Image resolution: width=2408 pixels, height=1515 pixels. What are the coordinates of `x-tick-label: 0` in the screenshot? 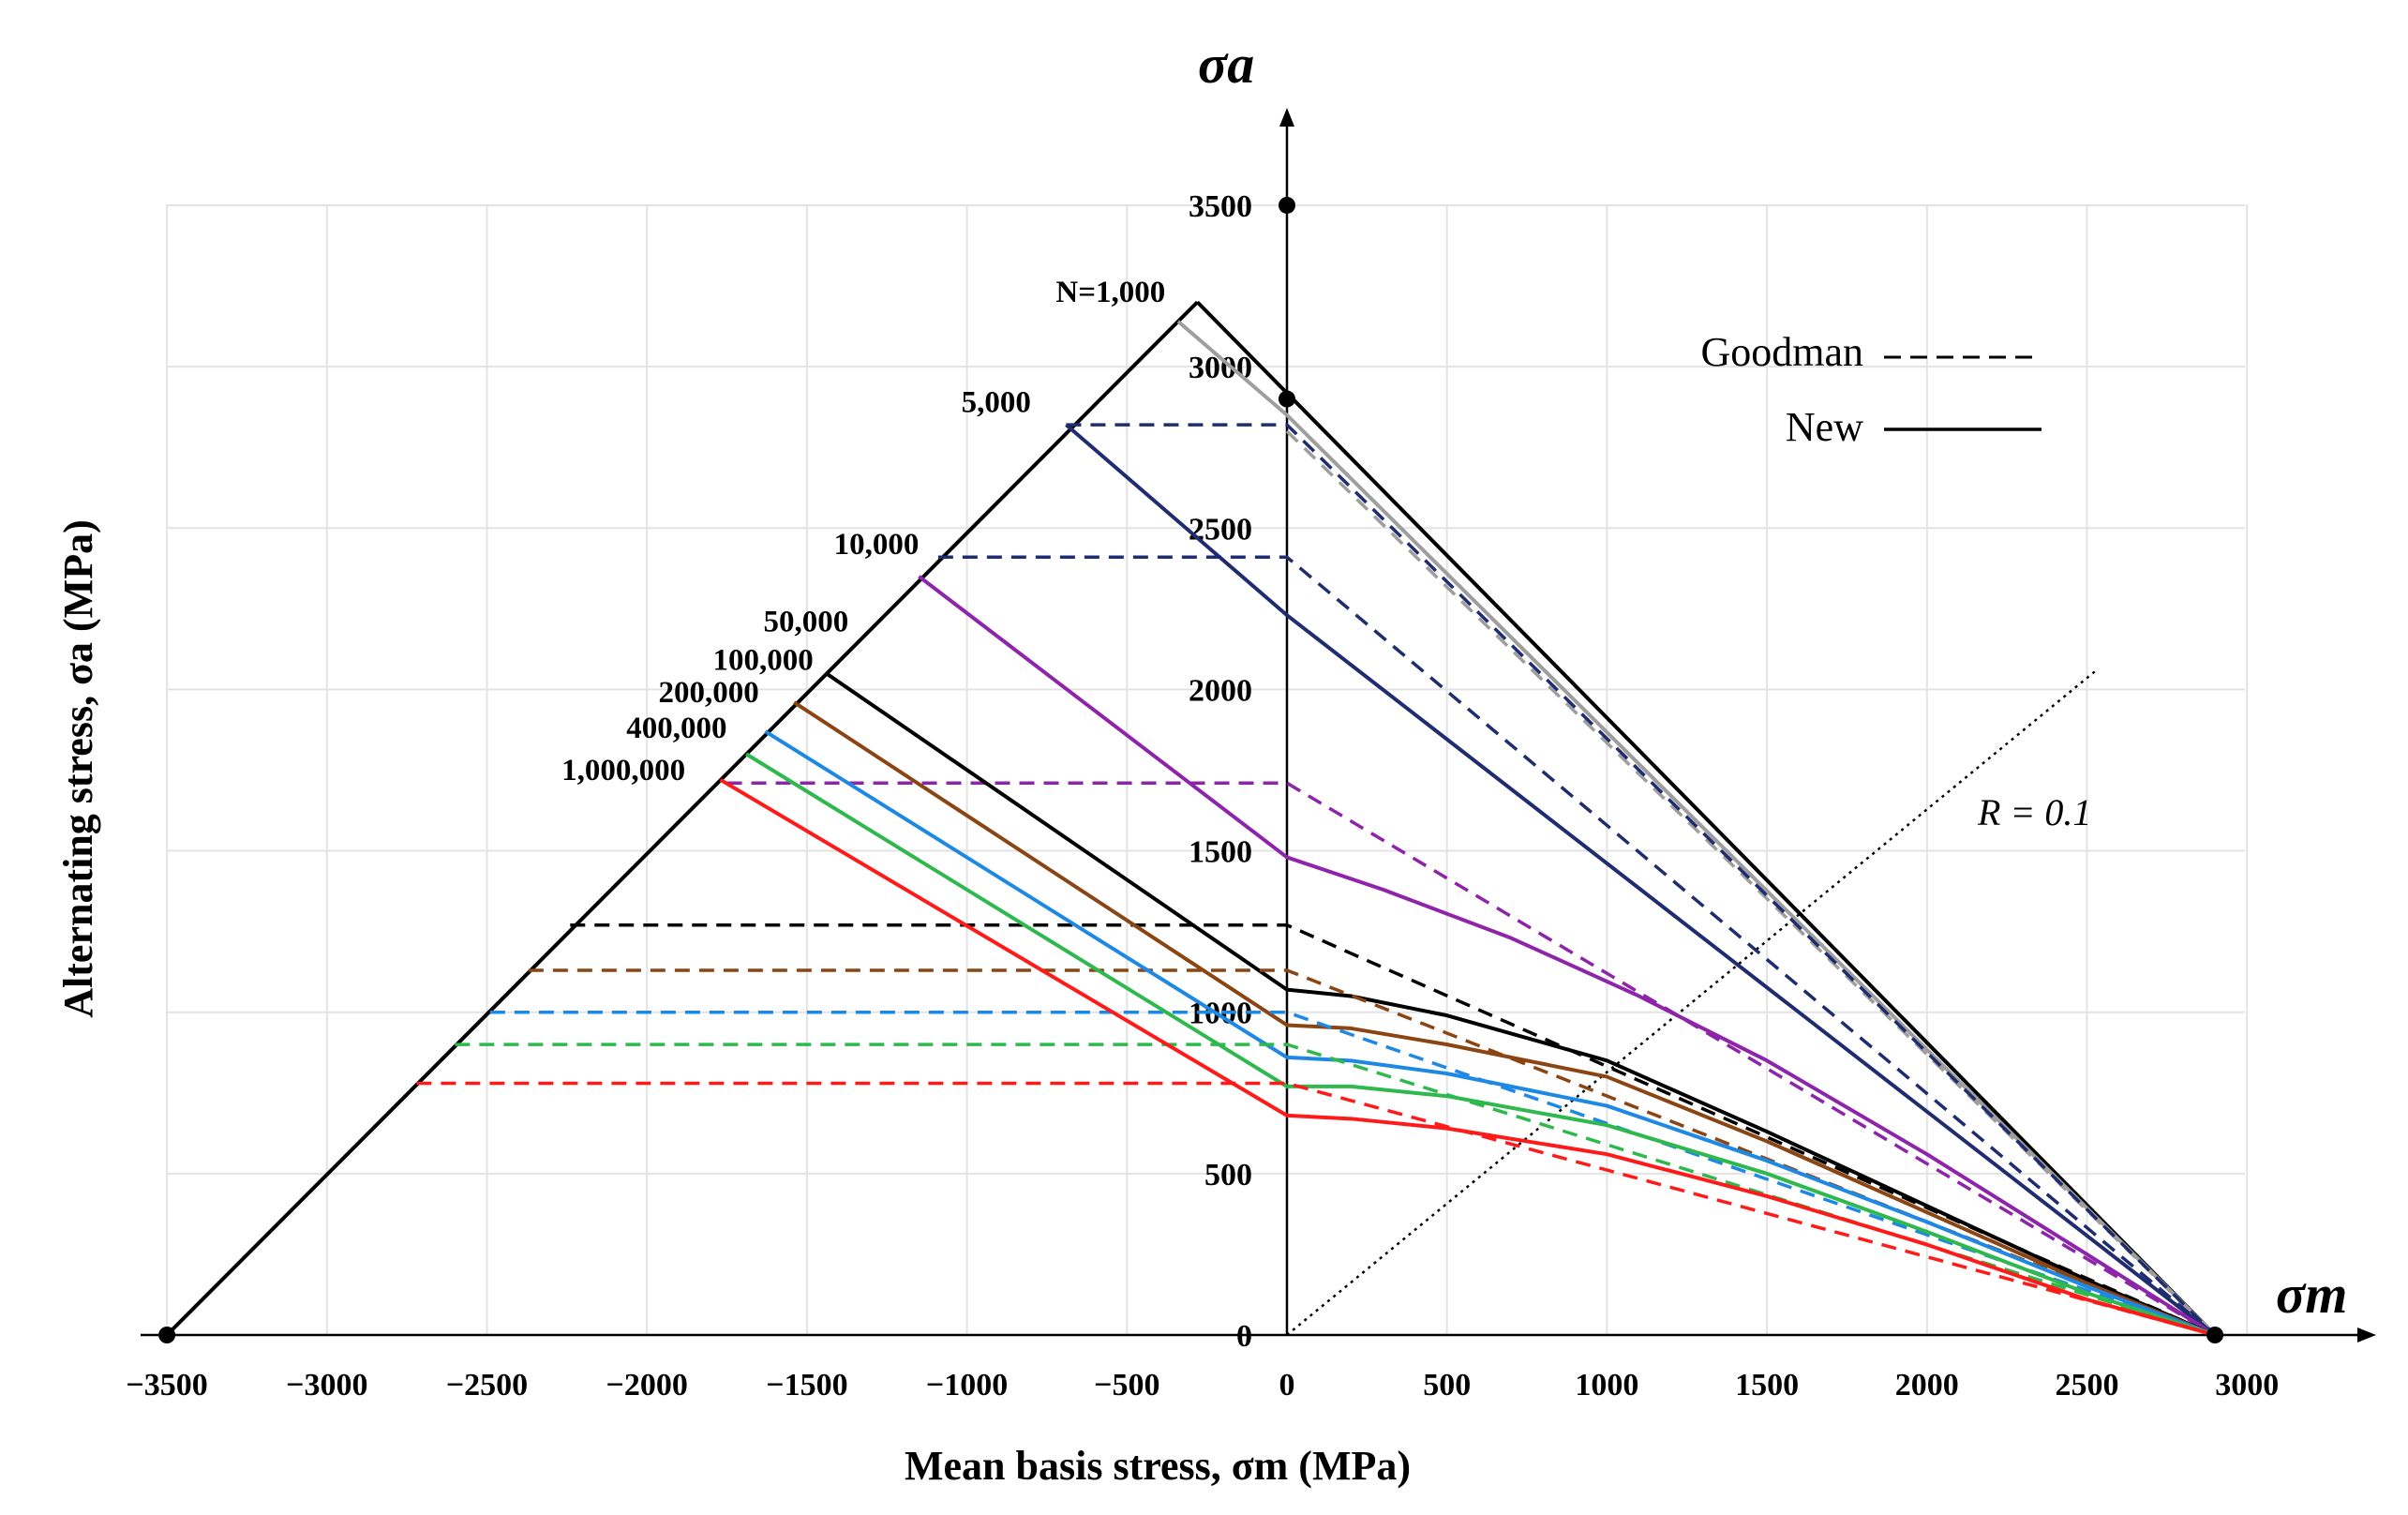 It's located at (1287, 1385).